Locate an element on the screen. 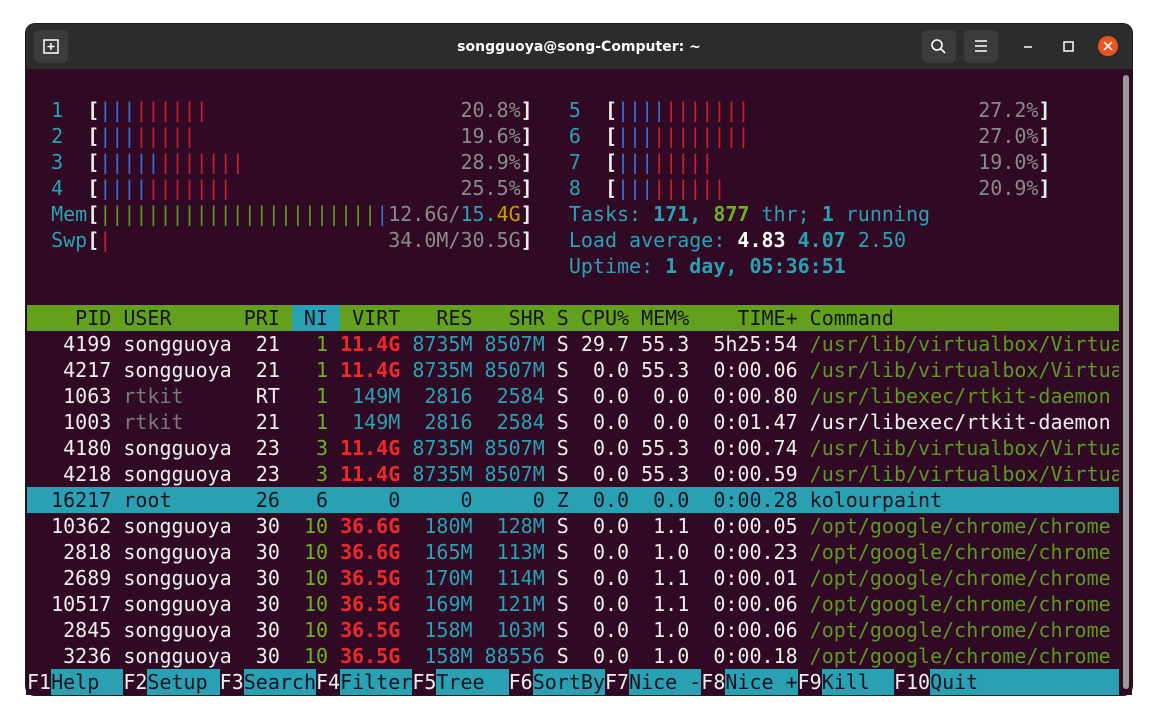  memory-meter: Mem[|||||||||||||||||||||||| 12.6G/15.4G] is located at coordinates (573, 214).